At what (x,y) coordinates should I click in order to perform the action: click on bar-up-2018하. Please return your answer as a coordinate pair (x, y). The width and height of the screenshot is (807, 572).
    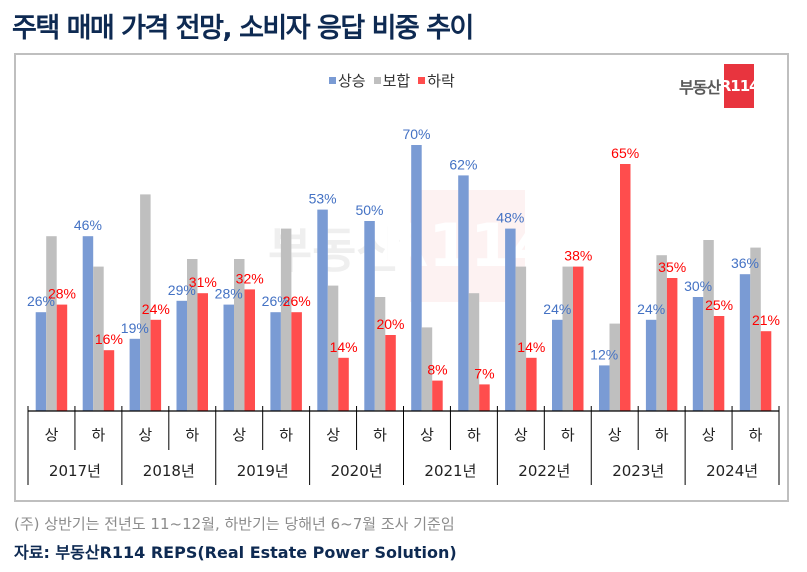
    Looking at the image, I should click on (181, 355).